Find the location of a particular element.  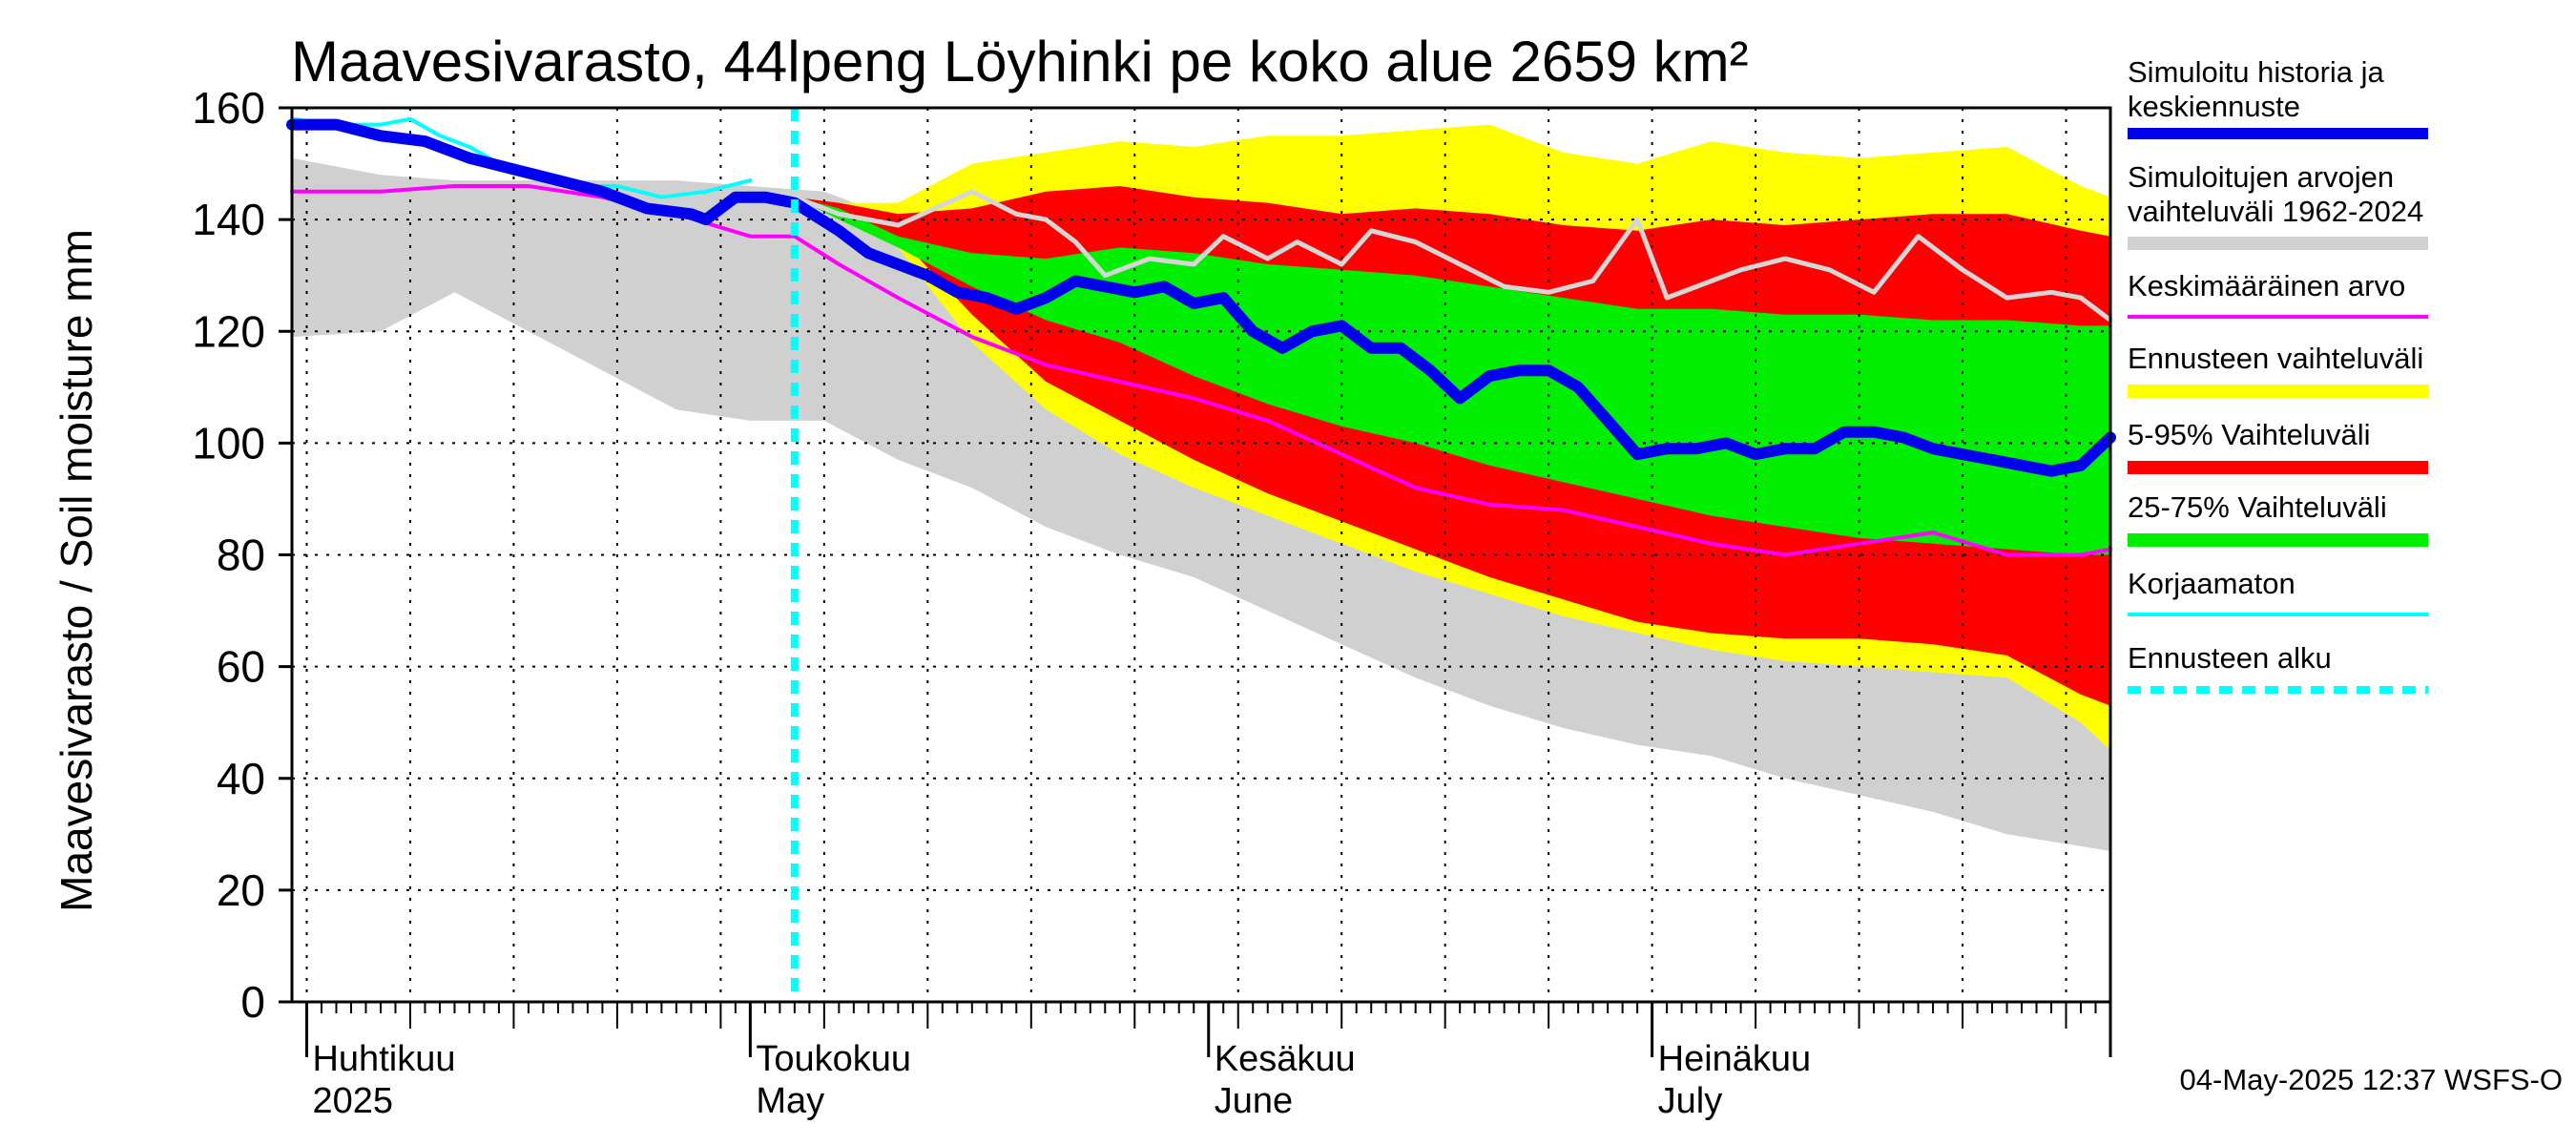

legend-label-mean: Keskimääräinen arvo is located at coordinates (2266, 285).